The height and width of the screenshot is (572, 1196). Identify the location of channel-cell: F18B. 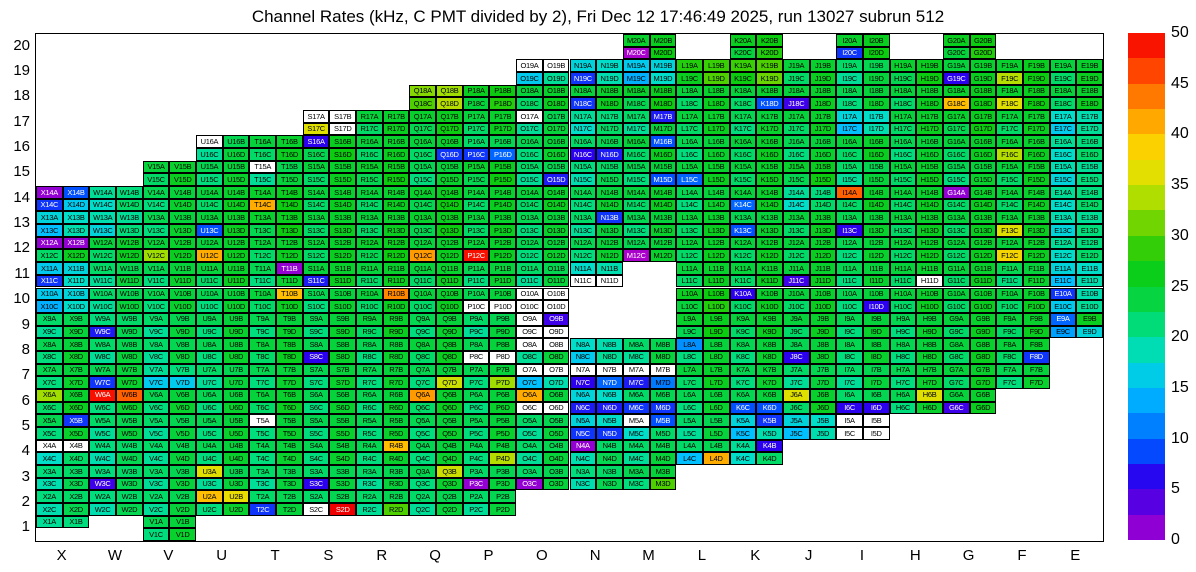
(1036, 91).